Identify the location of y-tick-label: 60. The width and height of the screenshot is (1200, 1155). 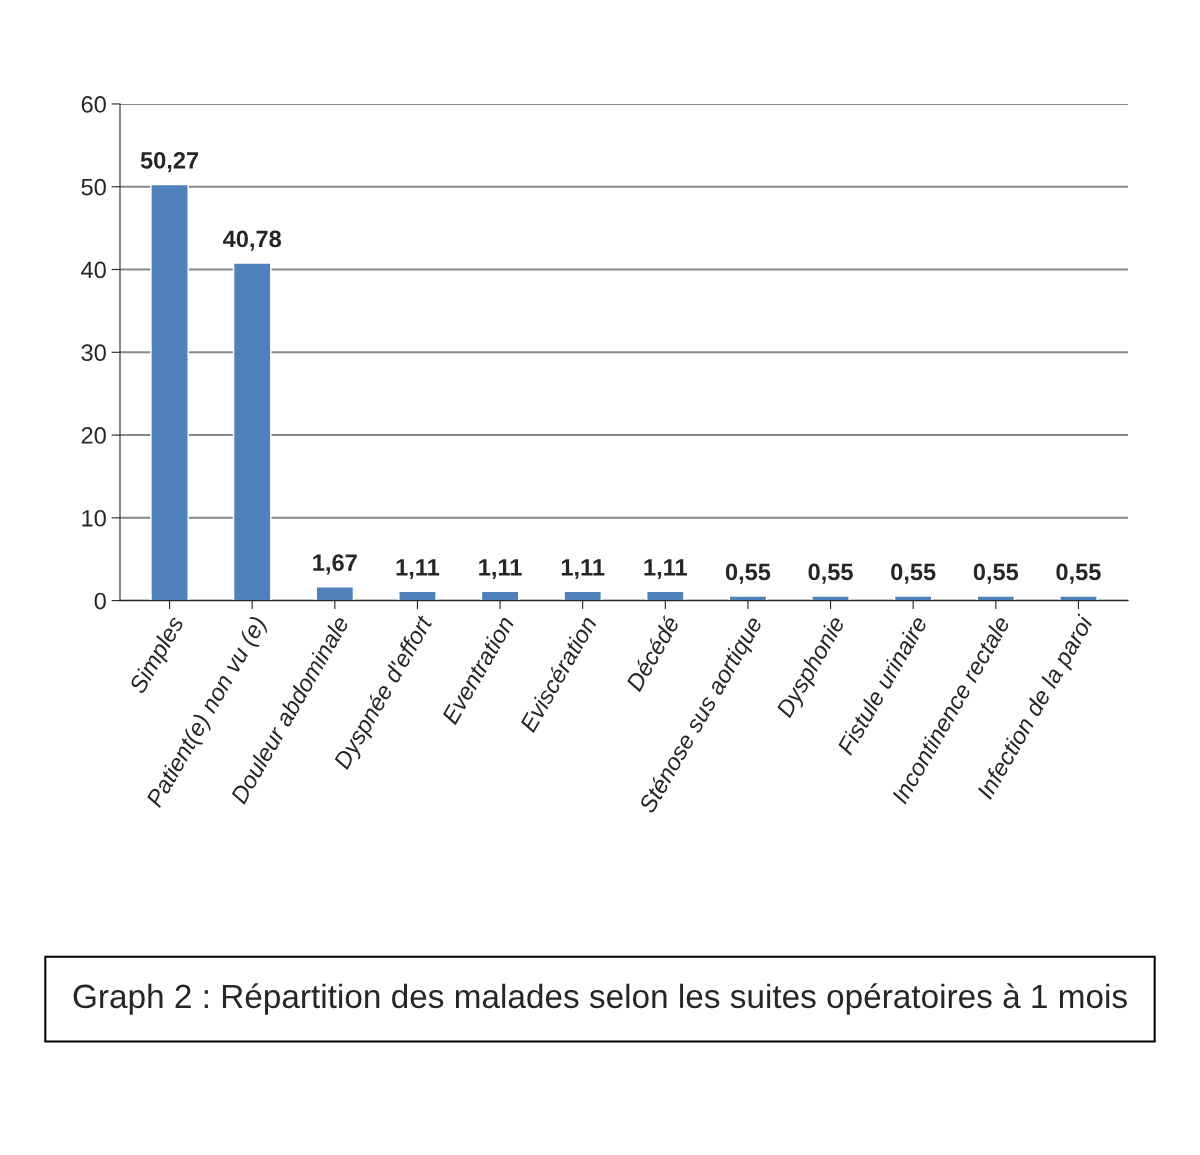
(93, 104).